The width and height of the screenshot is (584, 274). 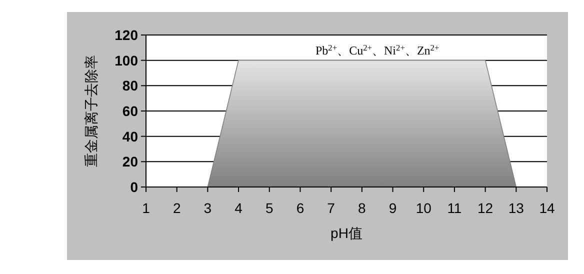 What do you see at coordinates (516, 208) in the screenshot?
I see `x-tick-label: 13` at bounding box center [516, 208].